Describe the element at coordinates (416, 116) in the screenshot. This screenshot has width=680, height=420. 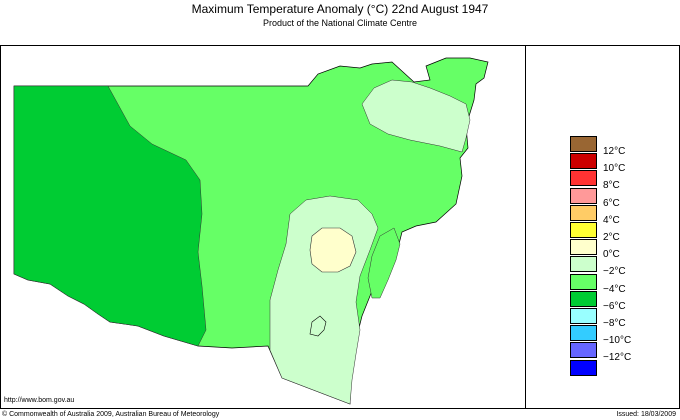
I see `anomaly-region-minus2-northeast` at that location.